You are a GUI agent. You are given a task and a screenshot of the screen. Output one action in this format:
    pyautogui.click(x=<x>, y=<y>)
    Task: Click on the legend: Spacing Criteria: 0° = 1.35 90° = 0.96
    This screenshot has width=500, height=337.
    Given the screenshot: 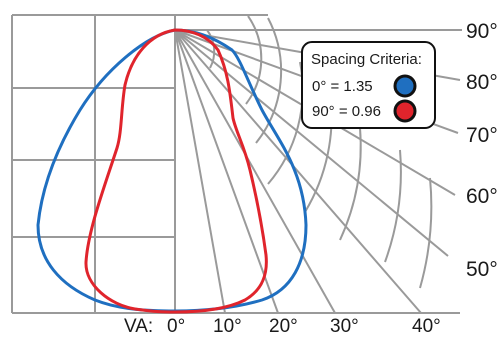 What is the action you would take?
    pyautogui.click(x=368, y=85)
    